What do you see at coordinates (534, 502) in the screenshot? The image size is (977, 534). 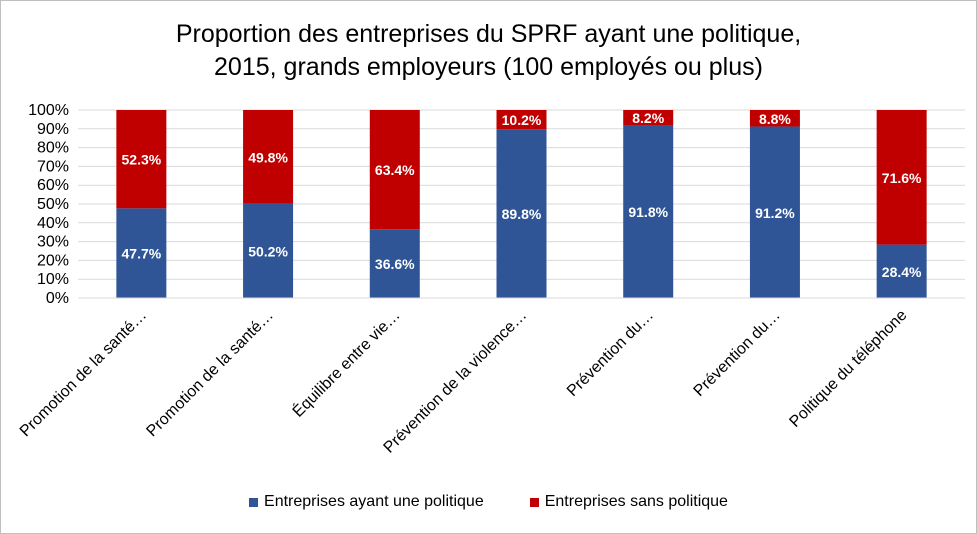 I see `legend-swatch-without-policy` at bounding box center [534, 502].